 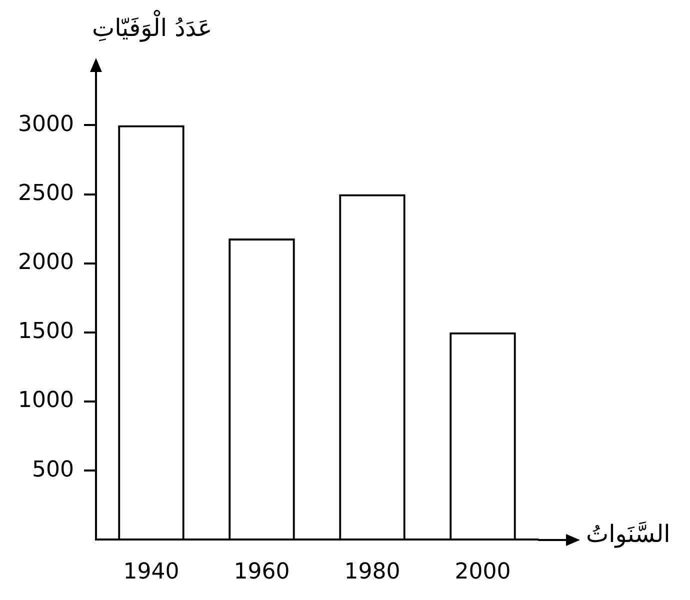 What do you see at coordinates (46, 193) in the screenshot?
I see `y-tick-label: 2500` at bounding box center [46, 193].